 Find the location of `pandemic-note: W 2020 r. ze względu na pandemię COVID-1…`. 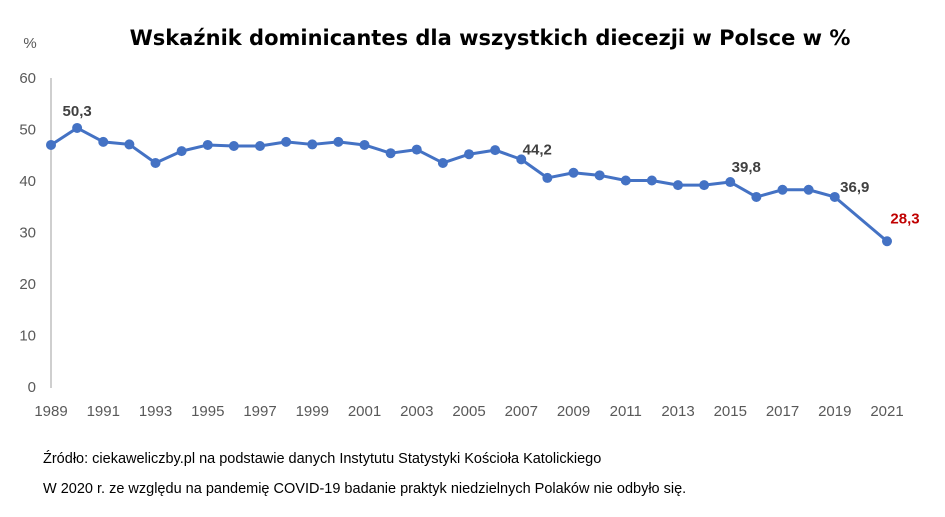

pandemic-note: W 2020 r. ze względu na pandemię COVID-1… is located at coordinates (365, 489).